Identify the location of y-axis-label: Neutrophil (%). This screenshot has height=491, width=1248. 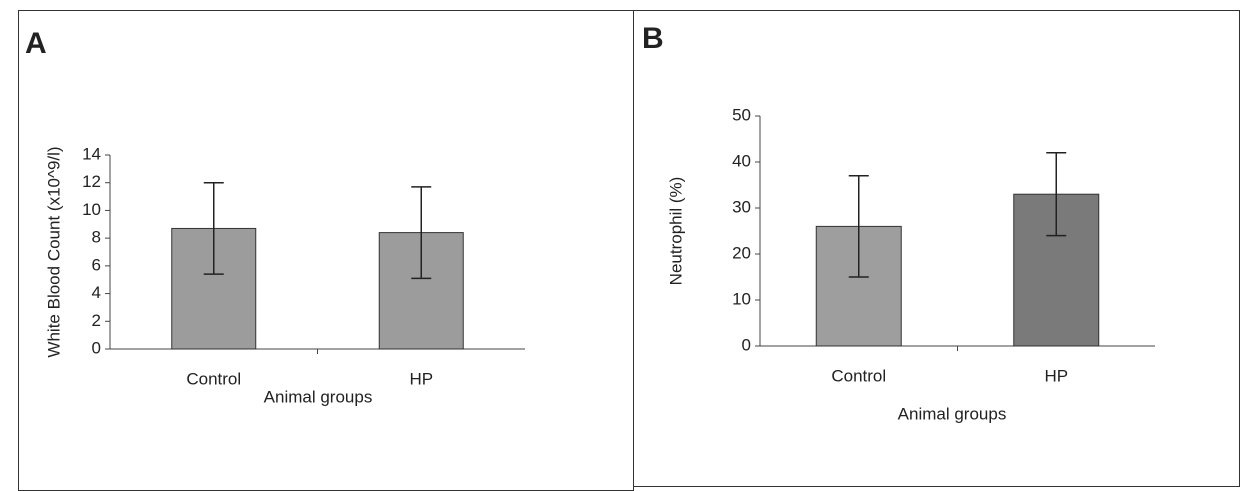
(675, 231).